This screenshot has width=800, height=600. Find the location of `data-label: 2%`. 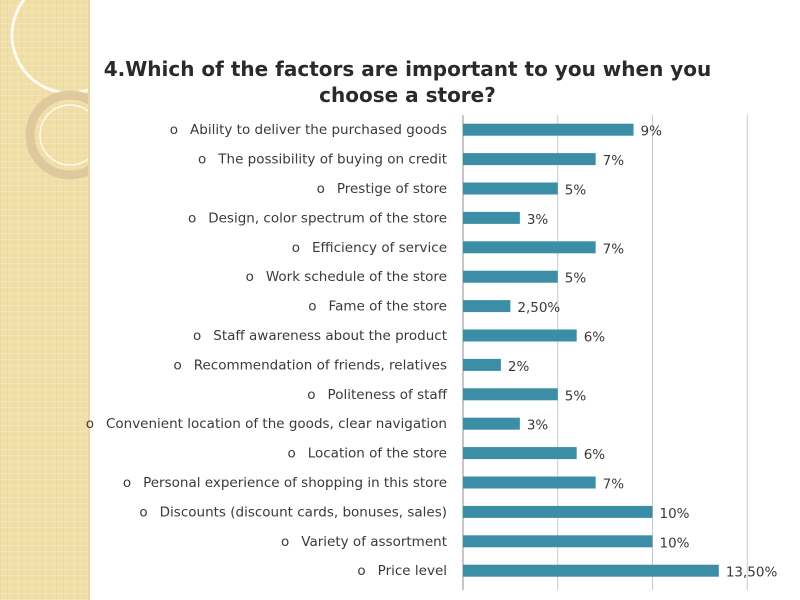

data-label: 2% is located at coordinates (519, 367).